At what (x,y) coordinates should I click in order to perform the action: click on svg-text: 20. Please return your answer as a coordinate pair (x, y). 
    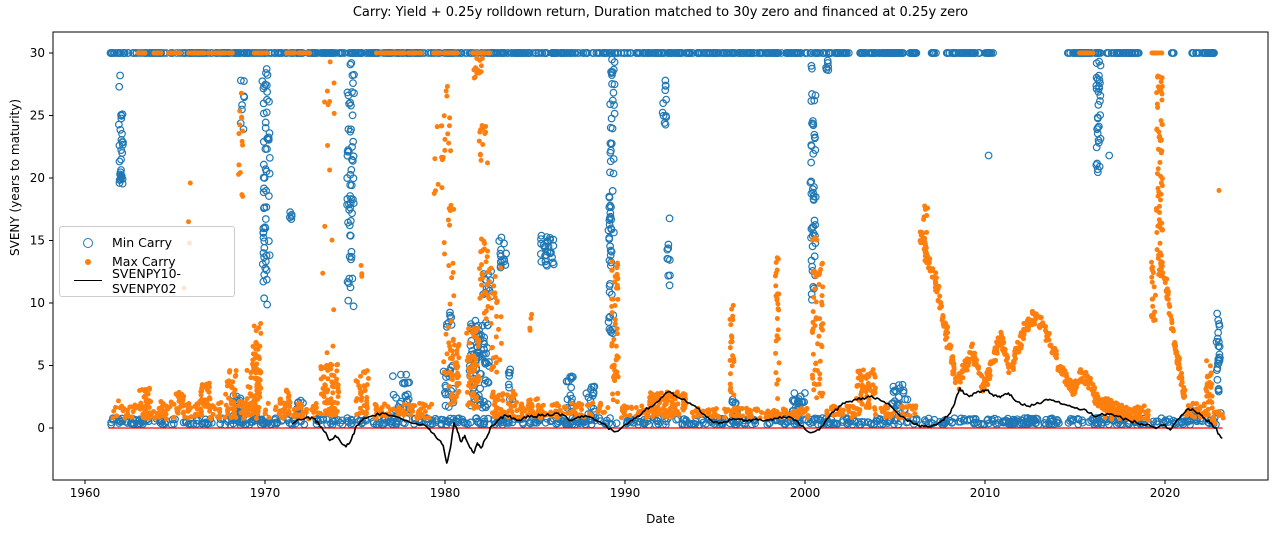
    Looking at the image, I should click on (37, 178).